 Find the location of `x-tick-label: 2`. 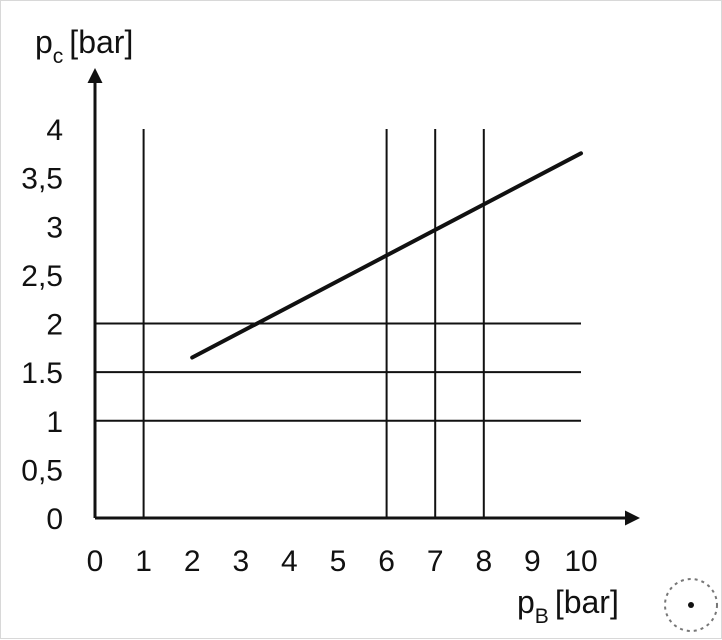

x-tick-label: 2 is located at coordinates (192, 561).